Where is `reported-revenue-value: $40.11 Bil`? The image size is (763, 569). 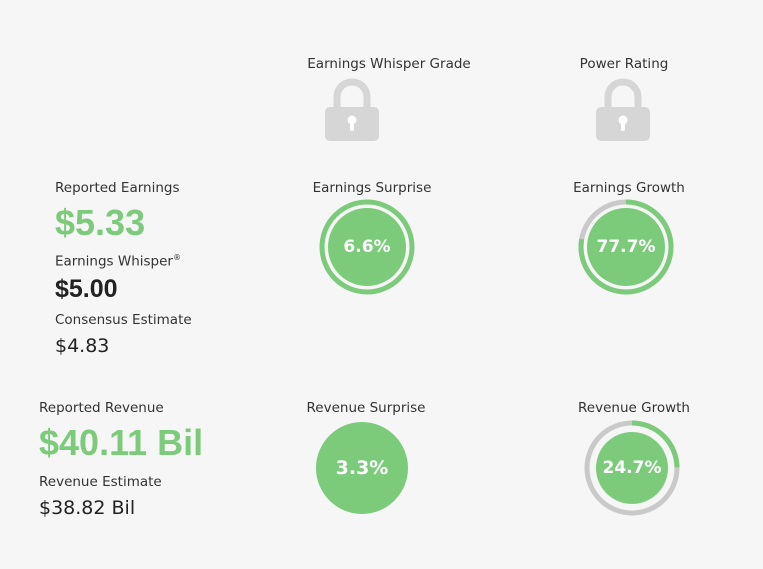
reported-revenue-value: $40.11 Bil is located at coordinates (121, 442).